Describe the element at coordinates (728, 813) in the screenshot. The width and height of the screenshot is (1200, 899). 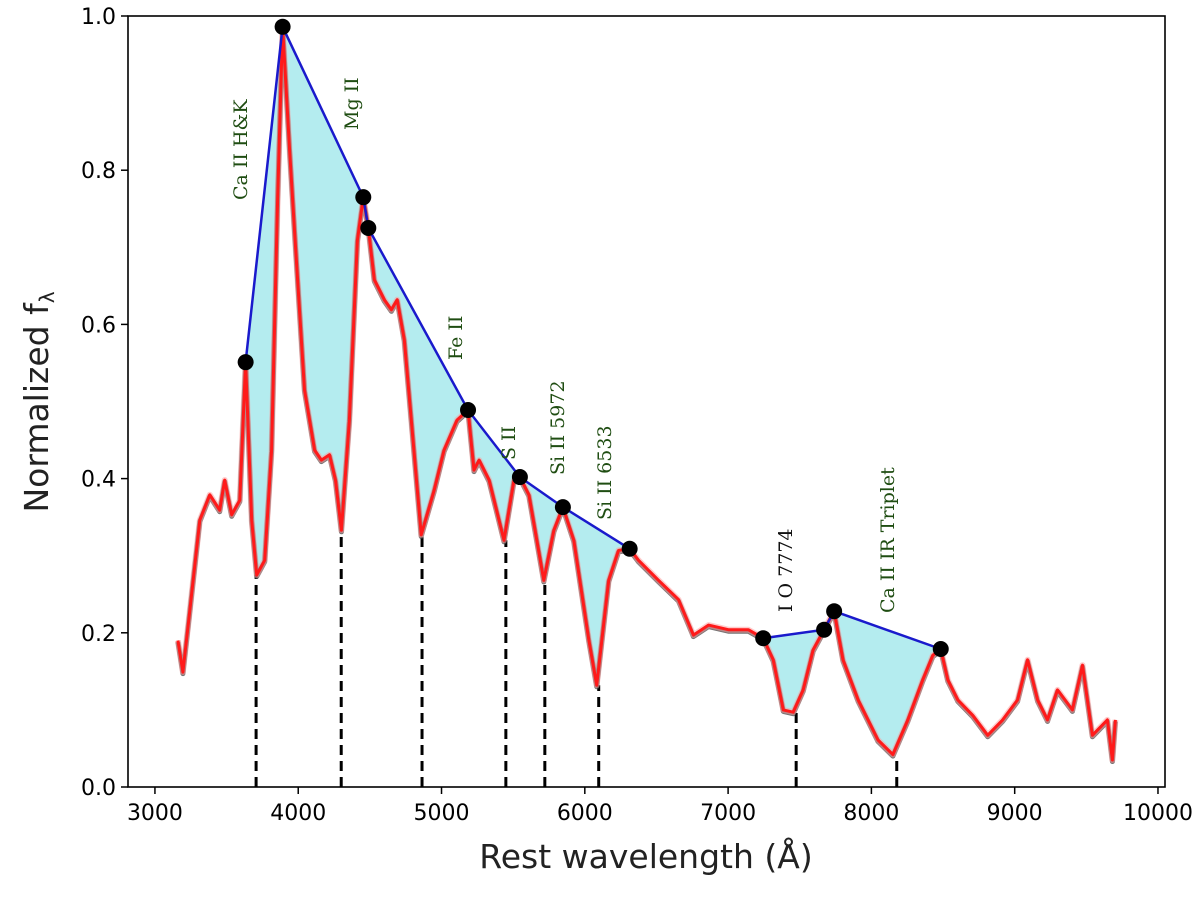
I see `x-tick-label: 7000` at that location.